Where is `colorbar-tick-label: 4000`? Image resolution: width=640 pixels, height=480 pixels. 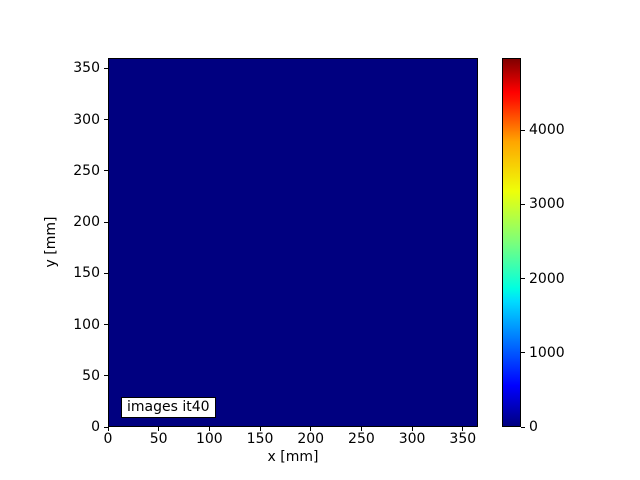 colorbar-tick-label: 4000 is located at coordinates (547, 130).